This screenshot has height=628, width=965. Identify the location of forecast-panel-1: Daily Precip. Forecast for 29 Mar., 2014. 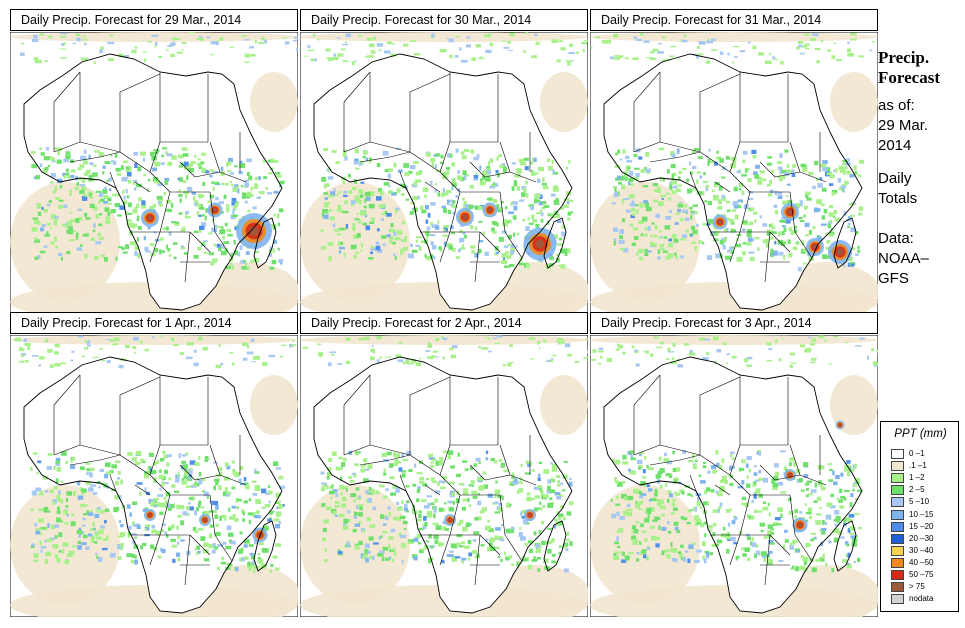
(154, 161).